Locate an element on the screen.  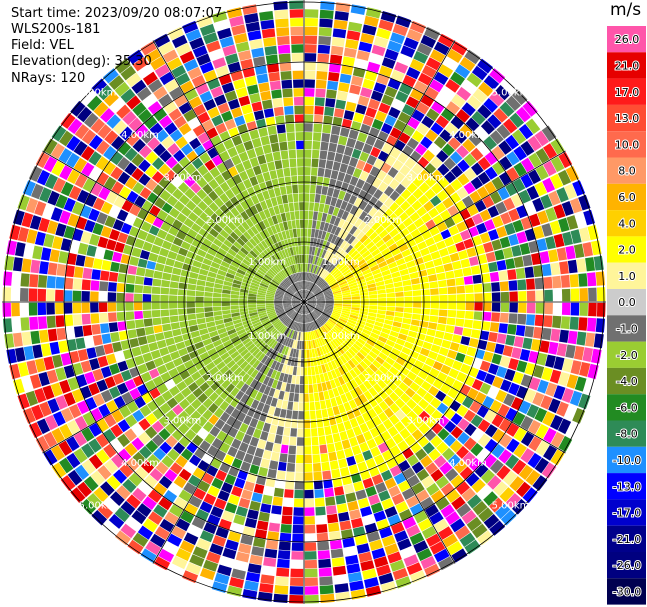
colorbar-band is located at coordinates (626, 39).